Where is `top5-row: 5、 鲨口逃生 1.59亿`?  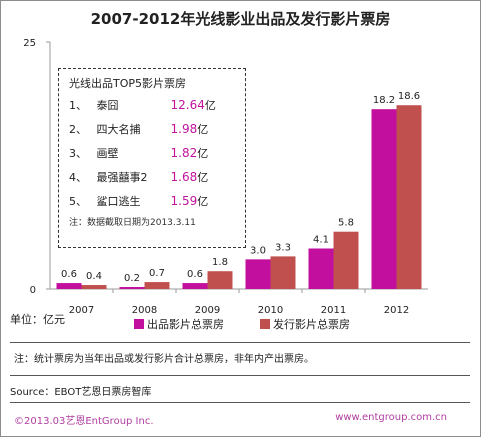
top5-row: 5、 鲨口逃生 1.59亿 is located at coordinates (138, 201).